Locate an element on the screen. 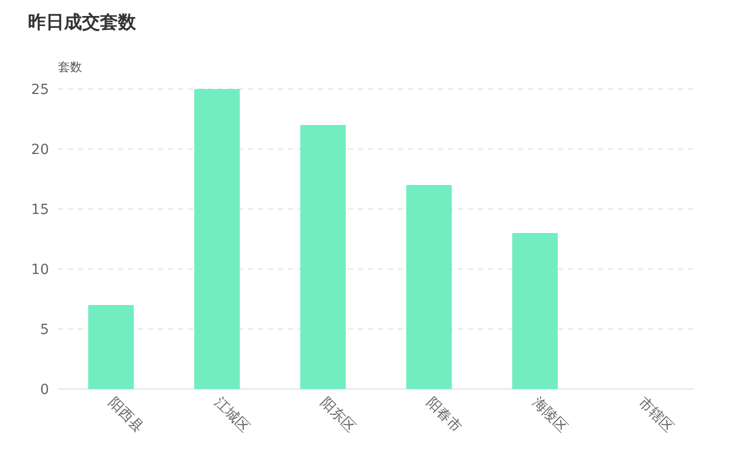 The image size is (743, 459). x-tick-label: 海陵区 is located at coordinates (549, 415).